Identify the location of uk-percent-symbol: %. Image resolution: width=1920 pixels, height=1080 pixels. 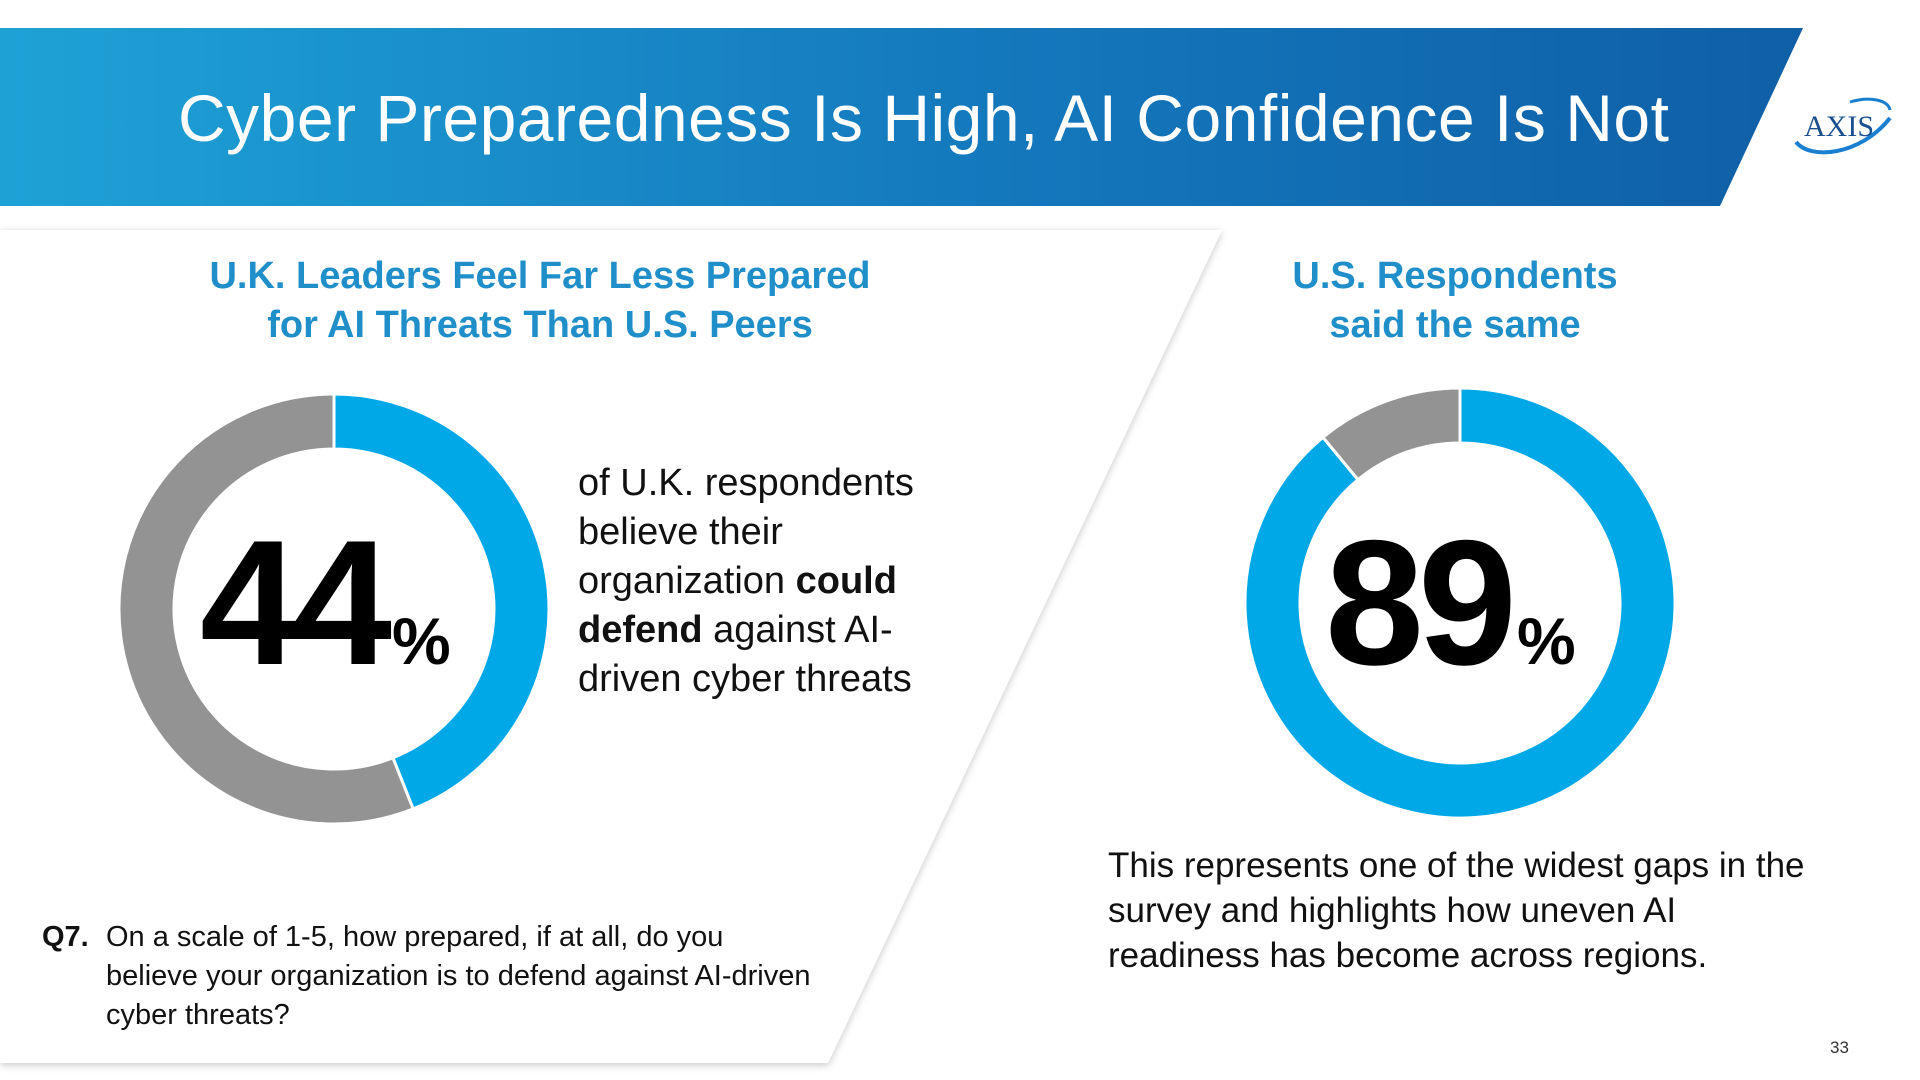
(421, 641).